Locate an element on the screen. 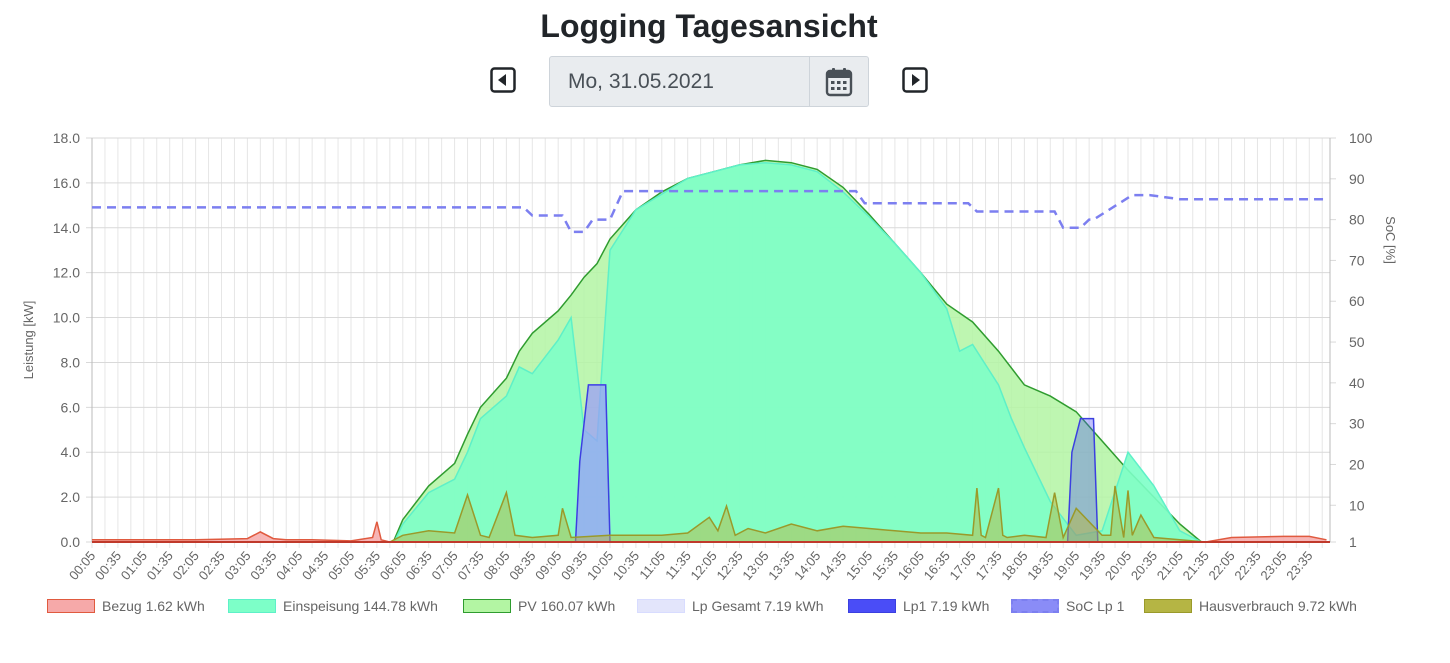  series-line-bezug is located at coordinates (709, 532).